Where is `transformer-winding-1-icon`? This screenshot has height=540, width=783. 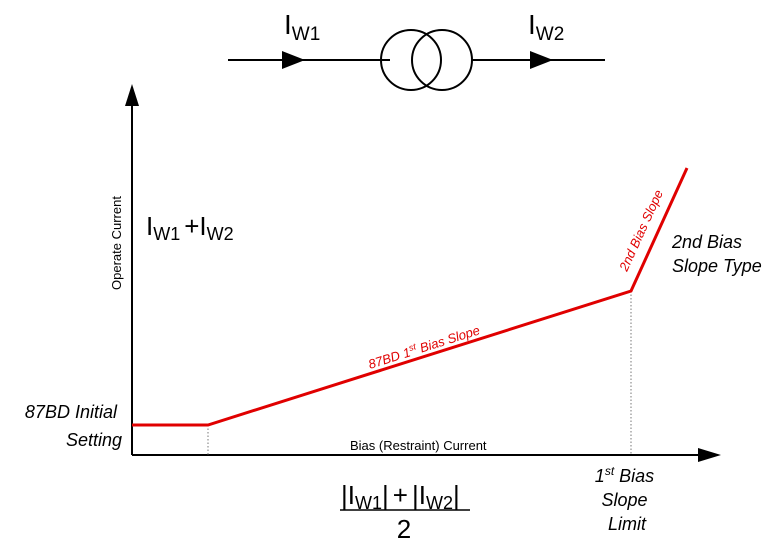 transformer-winding-1-icon is located at coordinates (411, 60).